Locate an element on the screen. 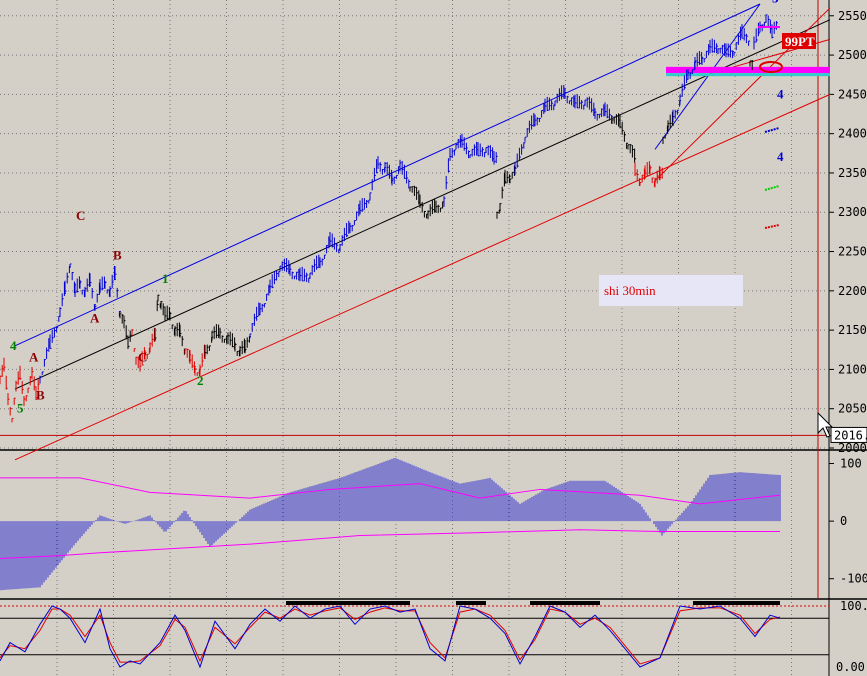  lower-band is located at coordinates (390, 544).